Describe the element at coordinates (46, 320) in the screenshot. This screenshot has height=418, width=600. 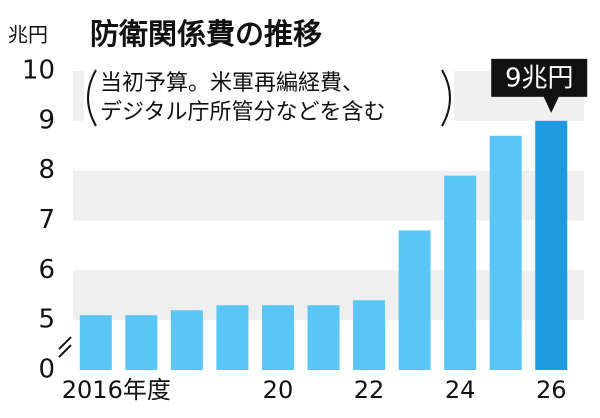
I see `y-tick-label: 5` at that location.